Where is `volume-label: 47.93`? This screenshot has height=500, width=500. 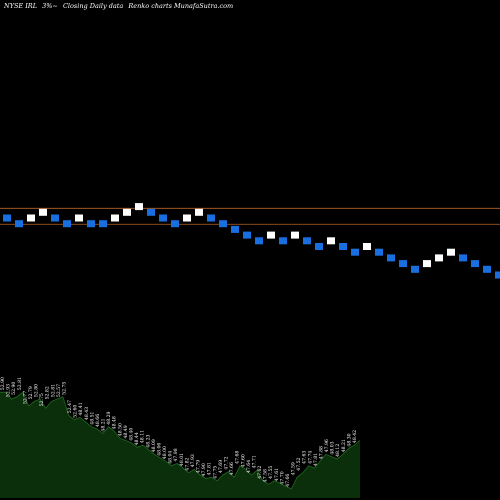
volume-label: 47.93 is located at coordinates (193, 460).